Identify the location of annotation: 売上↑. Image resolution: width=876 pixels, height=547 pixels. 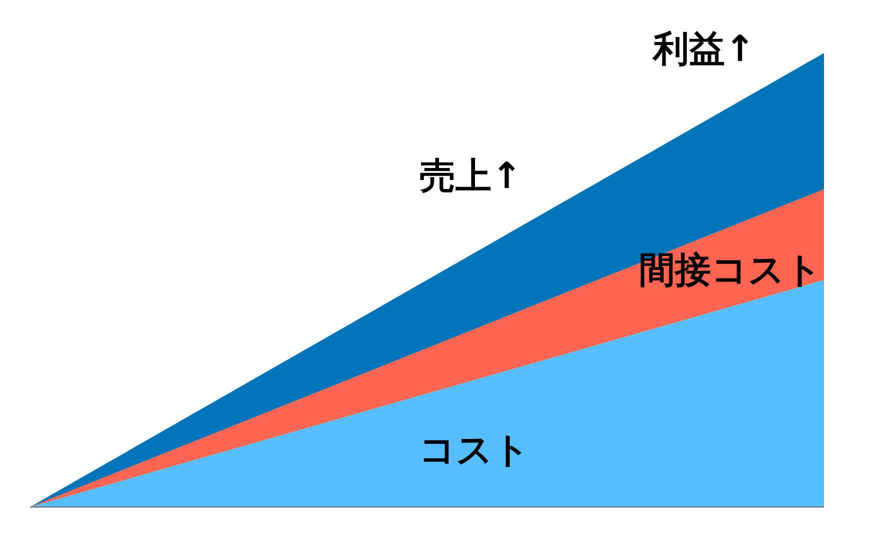
(471, 176).